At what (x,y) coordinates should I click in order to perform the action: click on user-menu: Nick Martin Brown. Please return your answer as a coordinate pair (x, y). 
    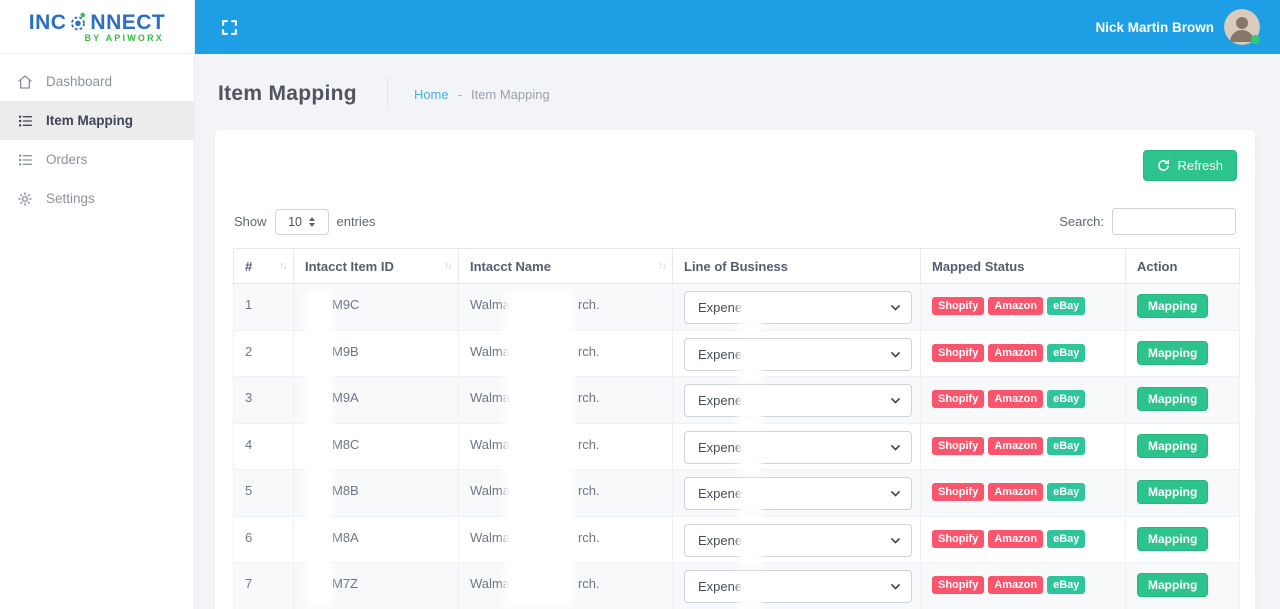
    Looking at the image, I should click on (1177, 27).